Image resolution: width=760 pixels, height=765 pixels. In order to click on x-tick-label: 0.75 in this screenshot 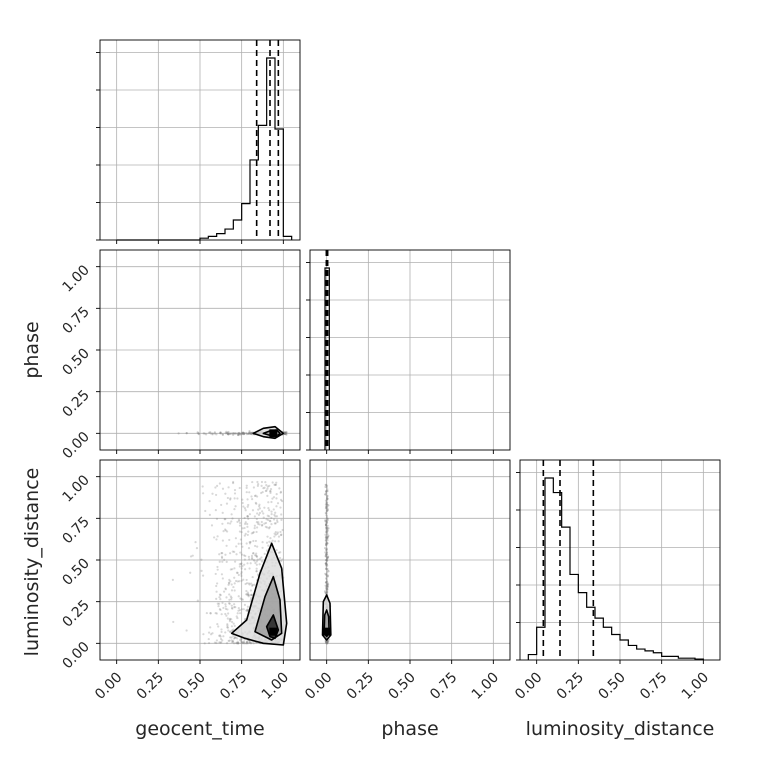, I will do `click(443, 686)`.